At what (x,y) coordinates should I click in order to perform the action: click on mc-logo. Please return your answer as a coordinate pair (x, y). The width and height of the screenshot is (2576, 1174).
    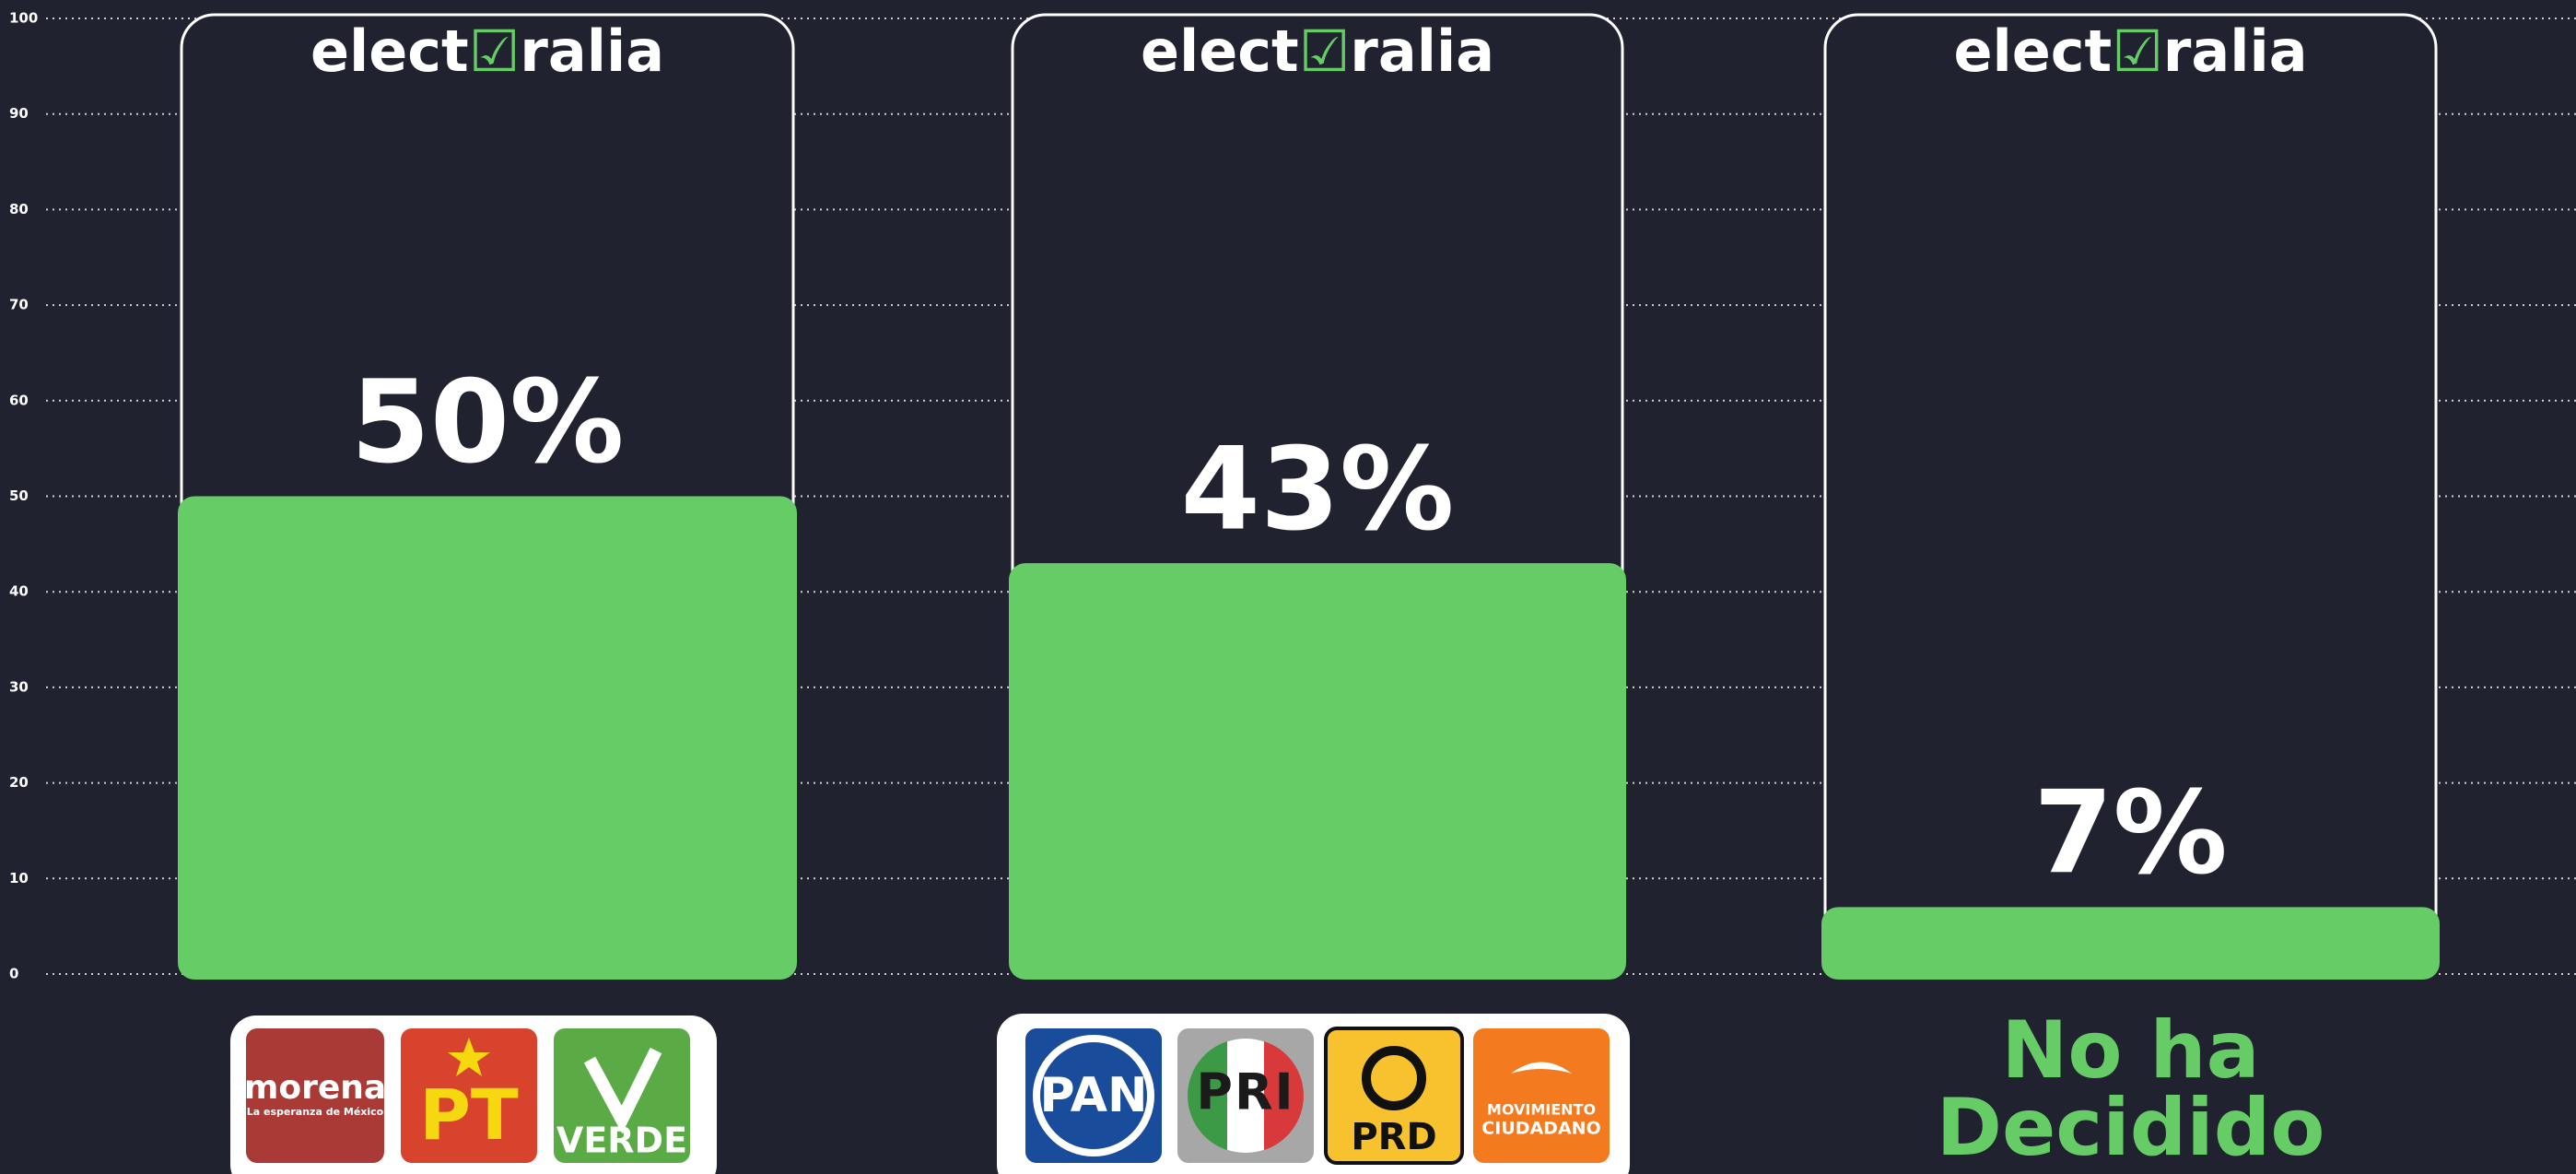
    Looking at the image, I should click on (1541, 1096).